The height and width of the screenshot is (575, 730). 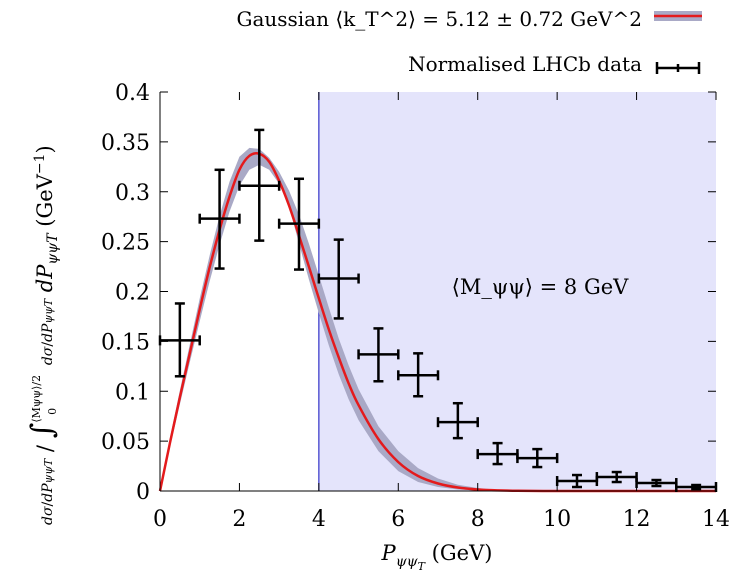 What do you see at coordinates (132, 392) in the screenshot?
I see `y-tick-label: 0.1` at bounding box center [132, 392].